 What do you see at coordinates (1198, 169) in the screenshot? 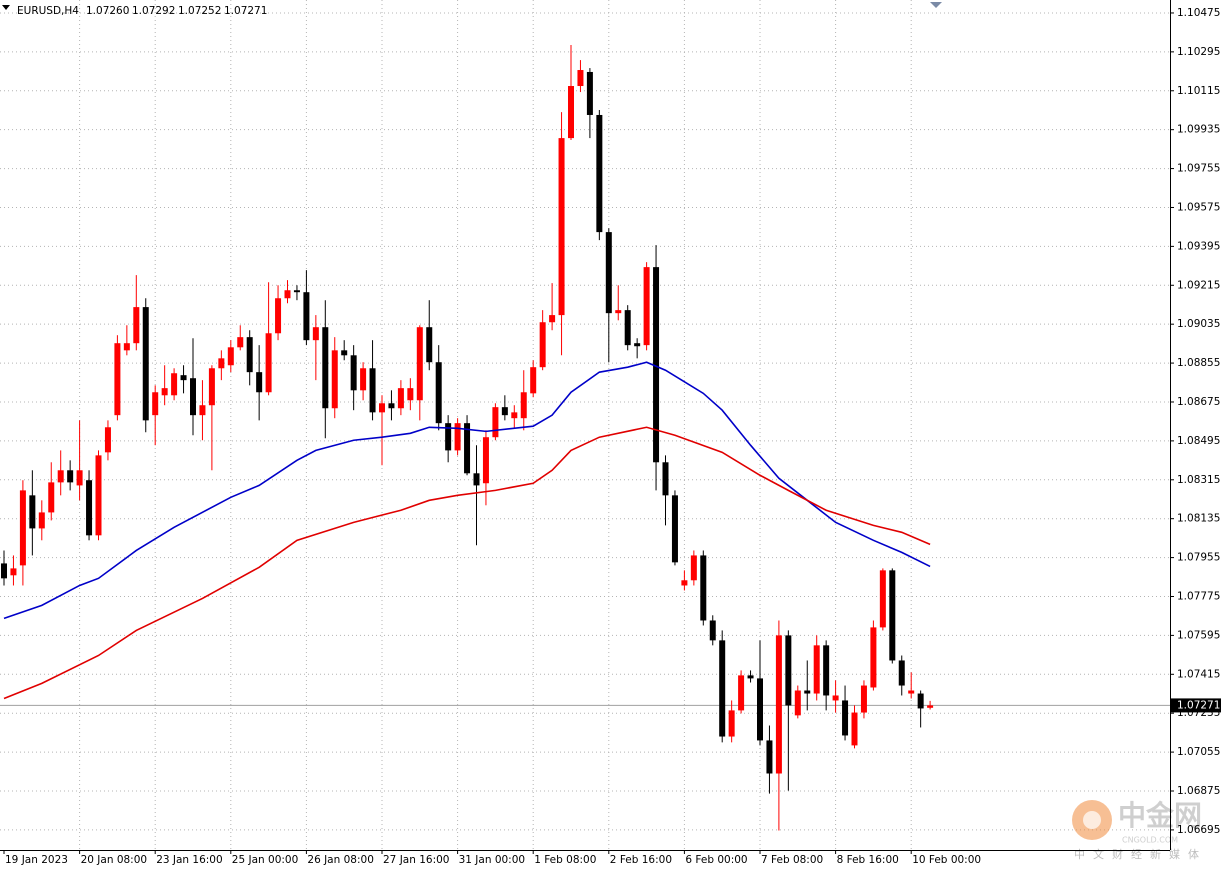
I see `y-tick-label: 1.09755` at bounding box center [1198, 169].